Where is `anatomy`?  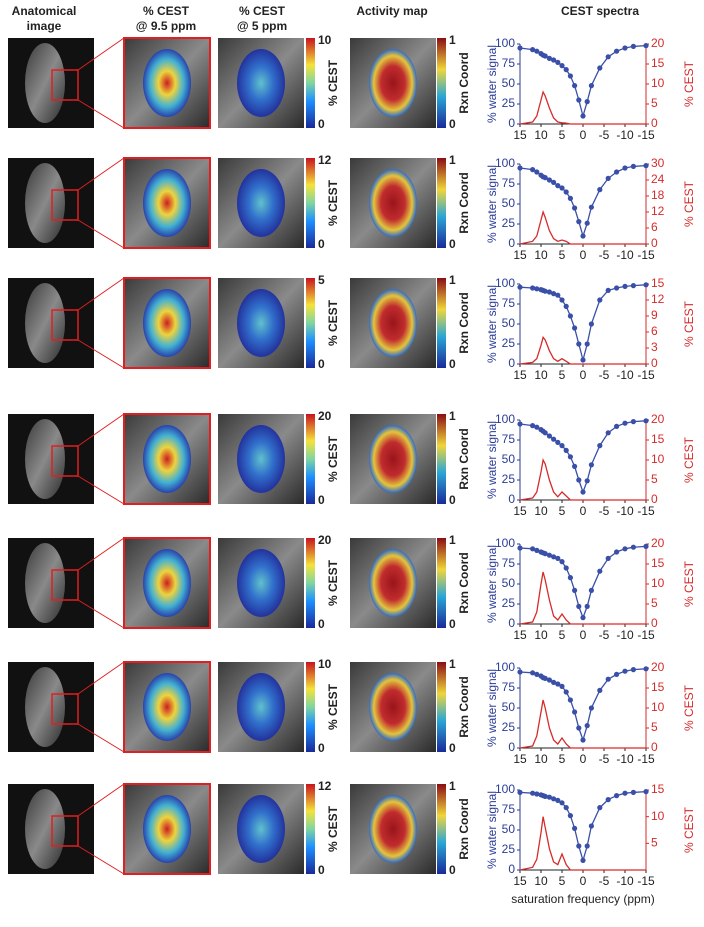
anatomy is located at coordinates (45, 323).